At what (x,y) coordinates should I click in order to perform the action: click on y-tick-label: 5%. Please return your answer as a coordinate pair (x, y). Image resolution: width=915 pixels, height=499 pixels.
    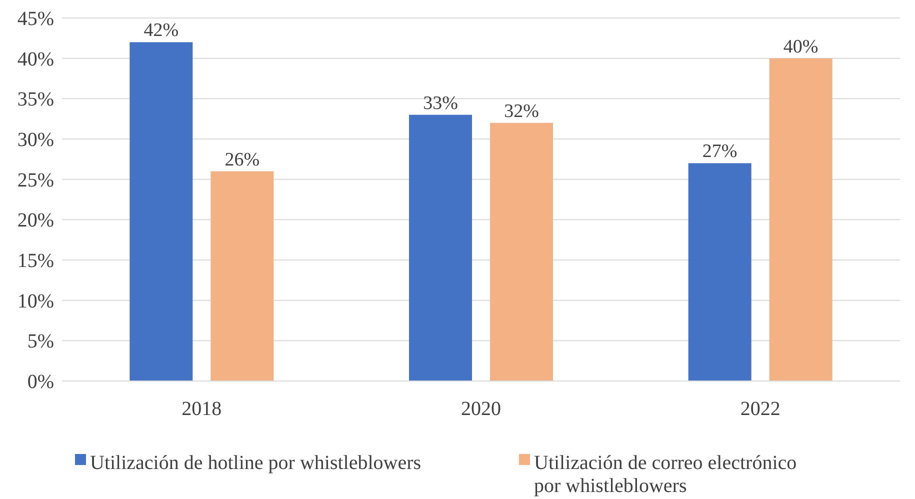
    Looking at the image, I should click on (40, 341).